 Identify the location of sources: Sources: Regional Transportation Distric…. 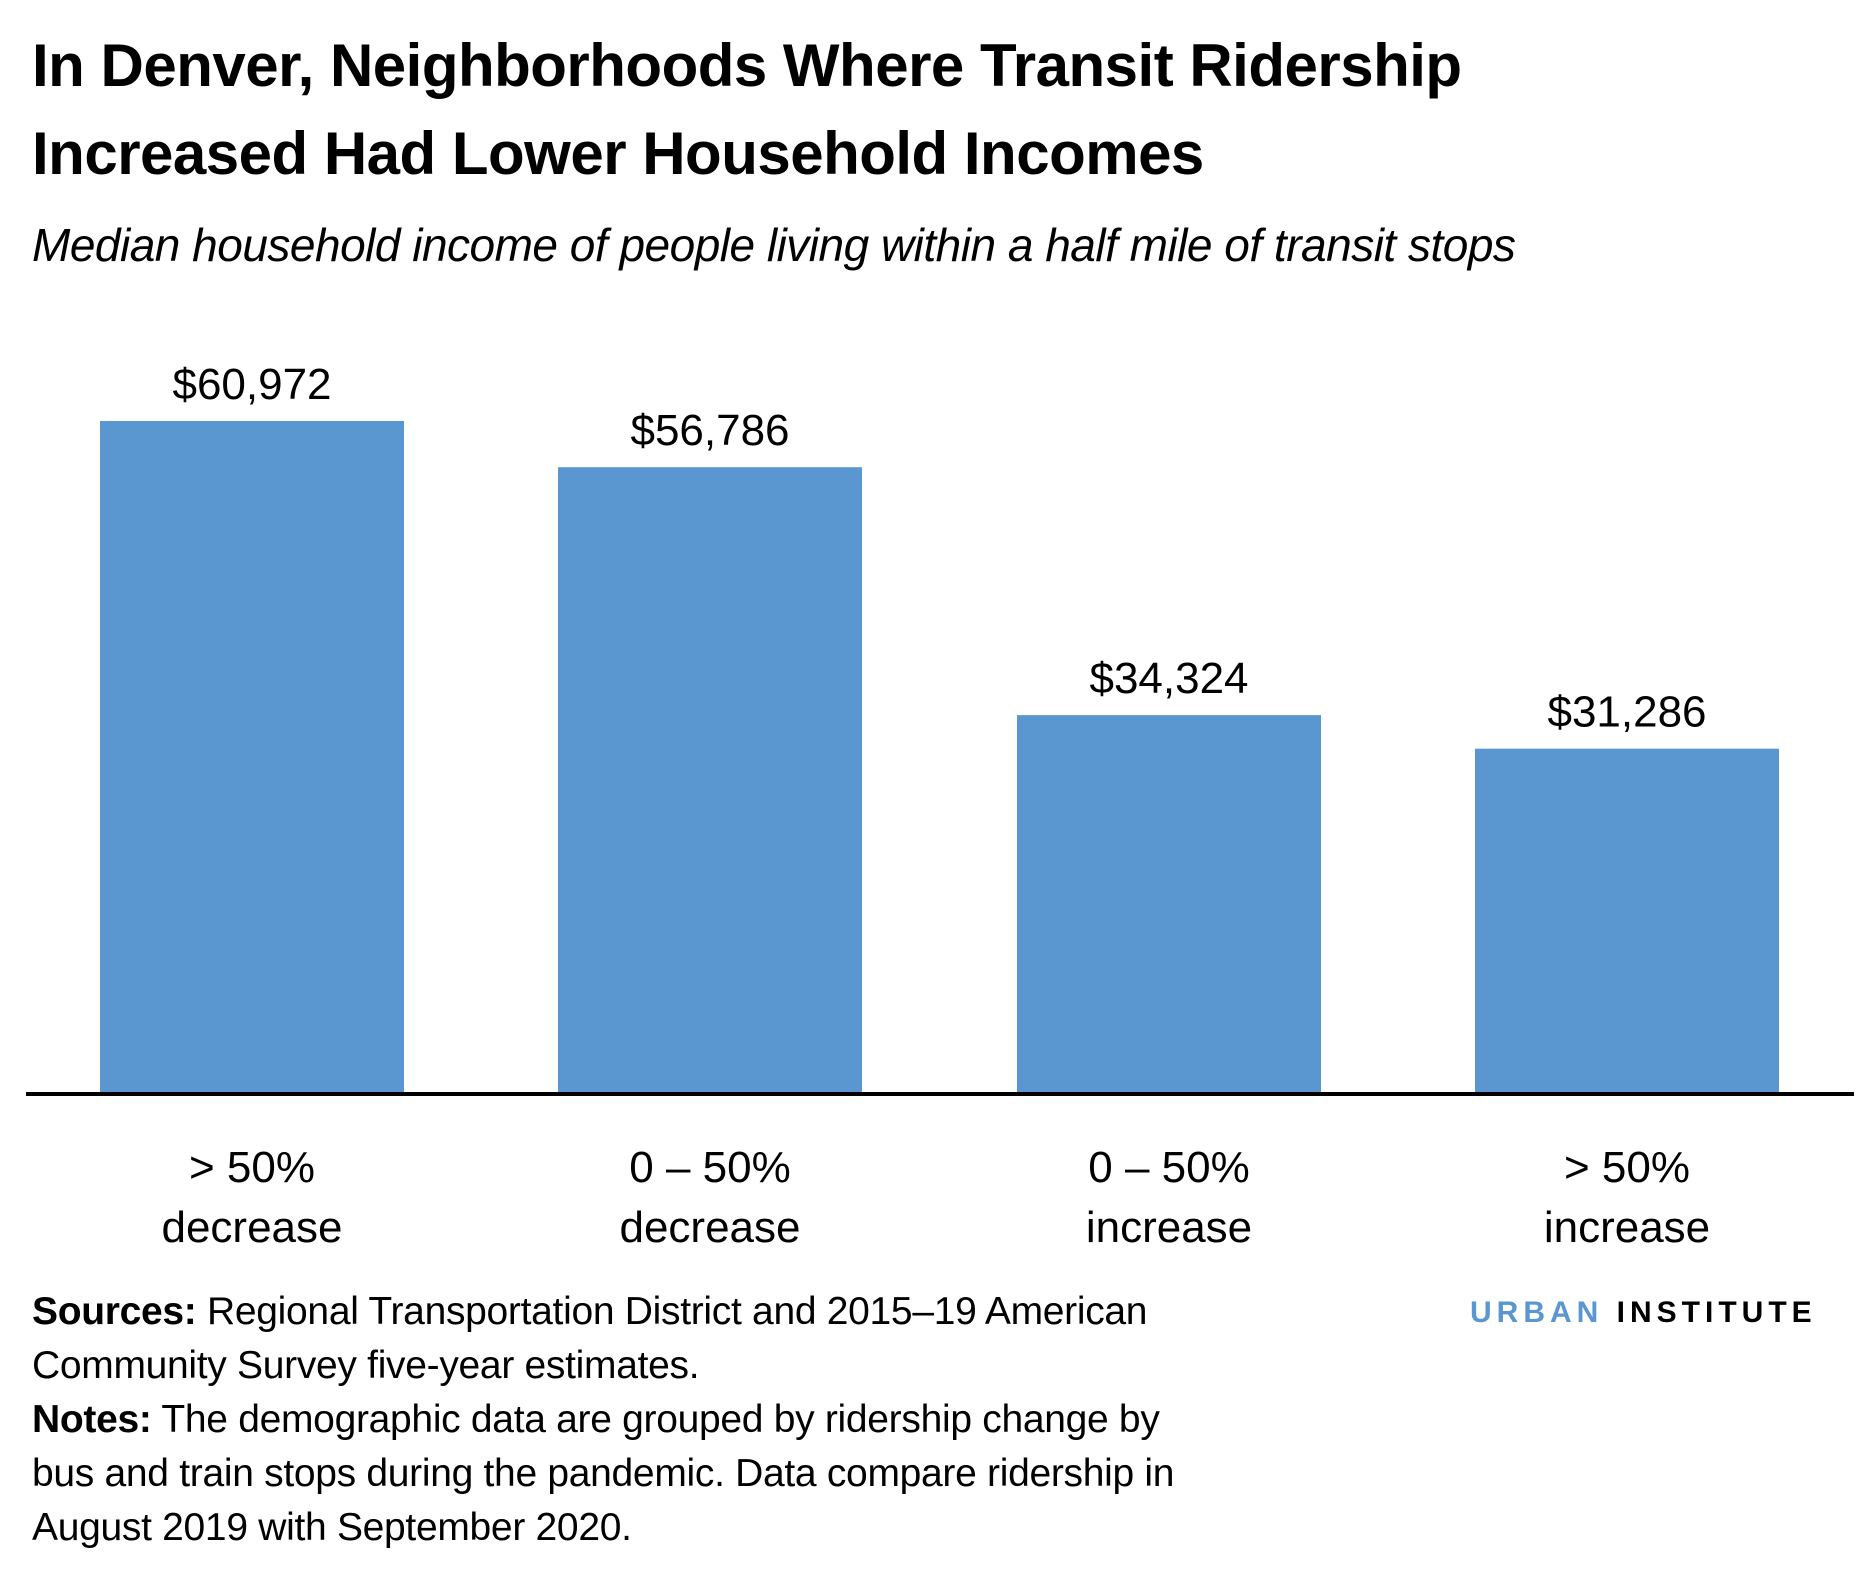
(622, 1339).